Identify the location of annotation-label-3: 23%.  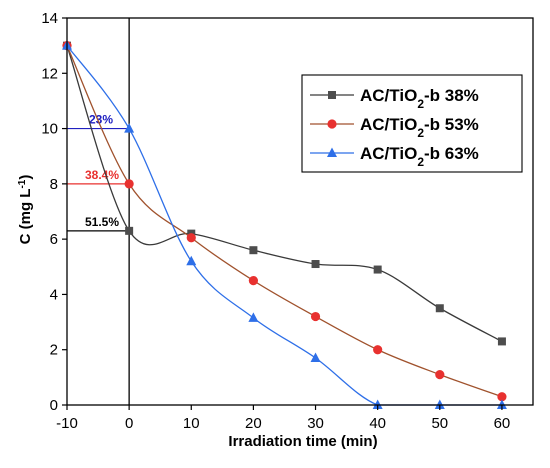
(101, 120).